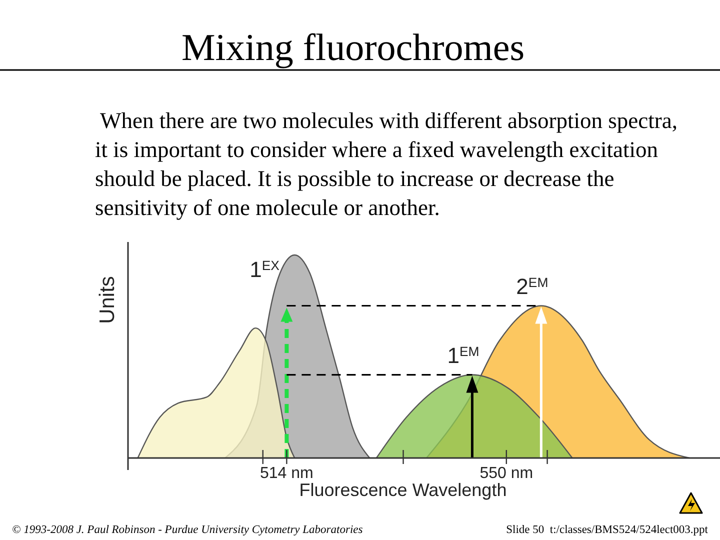 The width and height of the screenshot is (720, 540). What do you see at coordinates (107, 300) in the screenshot?
I see `y-axis-title: Units` at bounding box center [107, 300].